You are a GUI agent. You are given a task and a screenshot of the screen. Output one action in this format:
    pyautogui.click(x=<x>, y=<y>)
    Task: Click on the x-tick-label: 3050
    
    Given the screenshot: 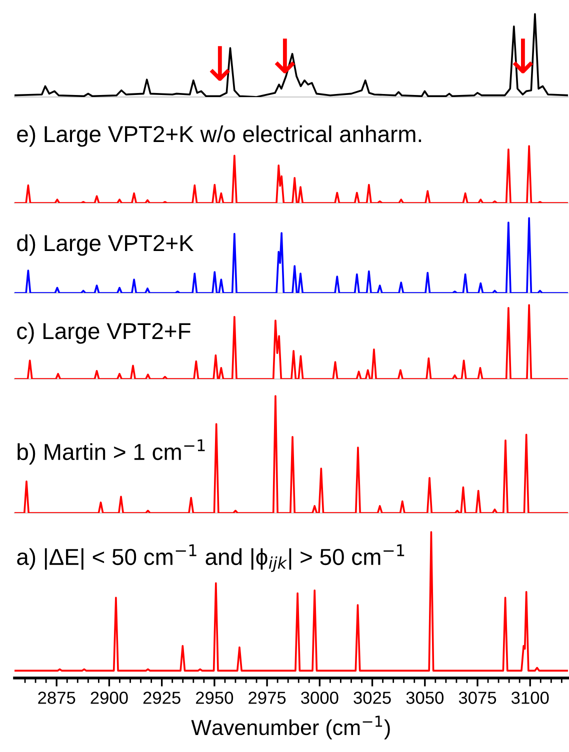 What is the action you would take?
    pyautogui.click(x=425, y=698)
    